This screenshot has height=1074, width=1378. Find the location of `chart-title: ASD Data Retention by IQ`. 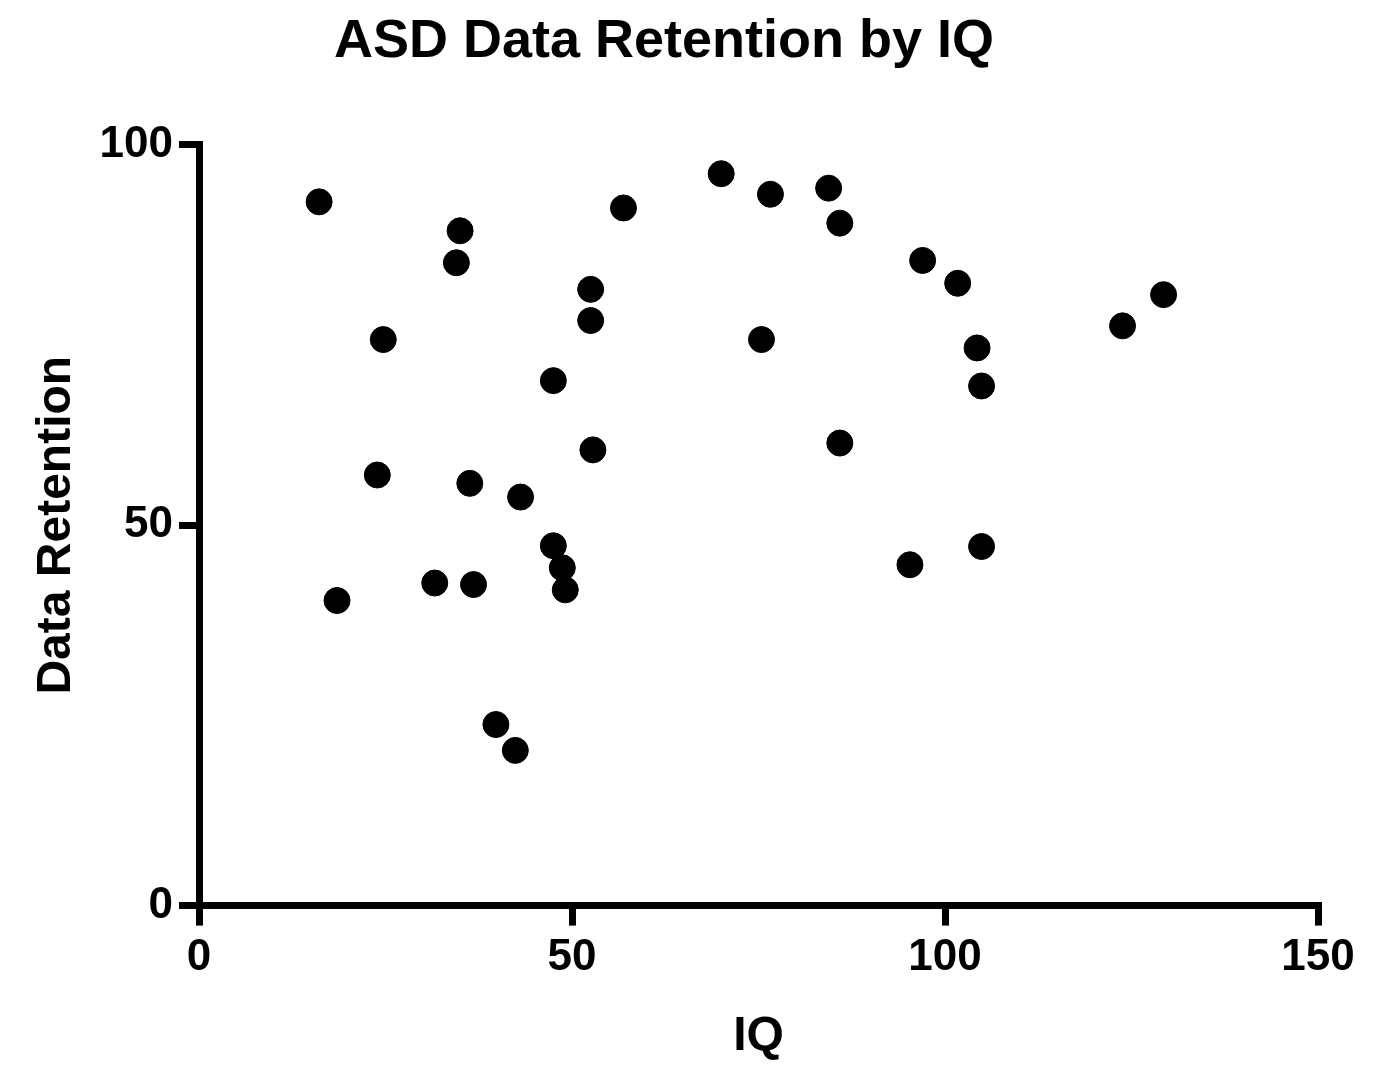

chart-title: ASD Data Retention by IQ is located at coordinates (664, 38).